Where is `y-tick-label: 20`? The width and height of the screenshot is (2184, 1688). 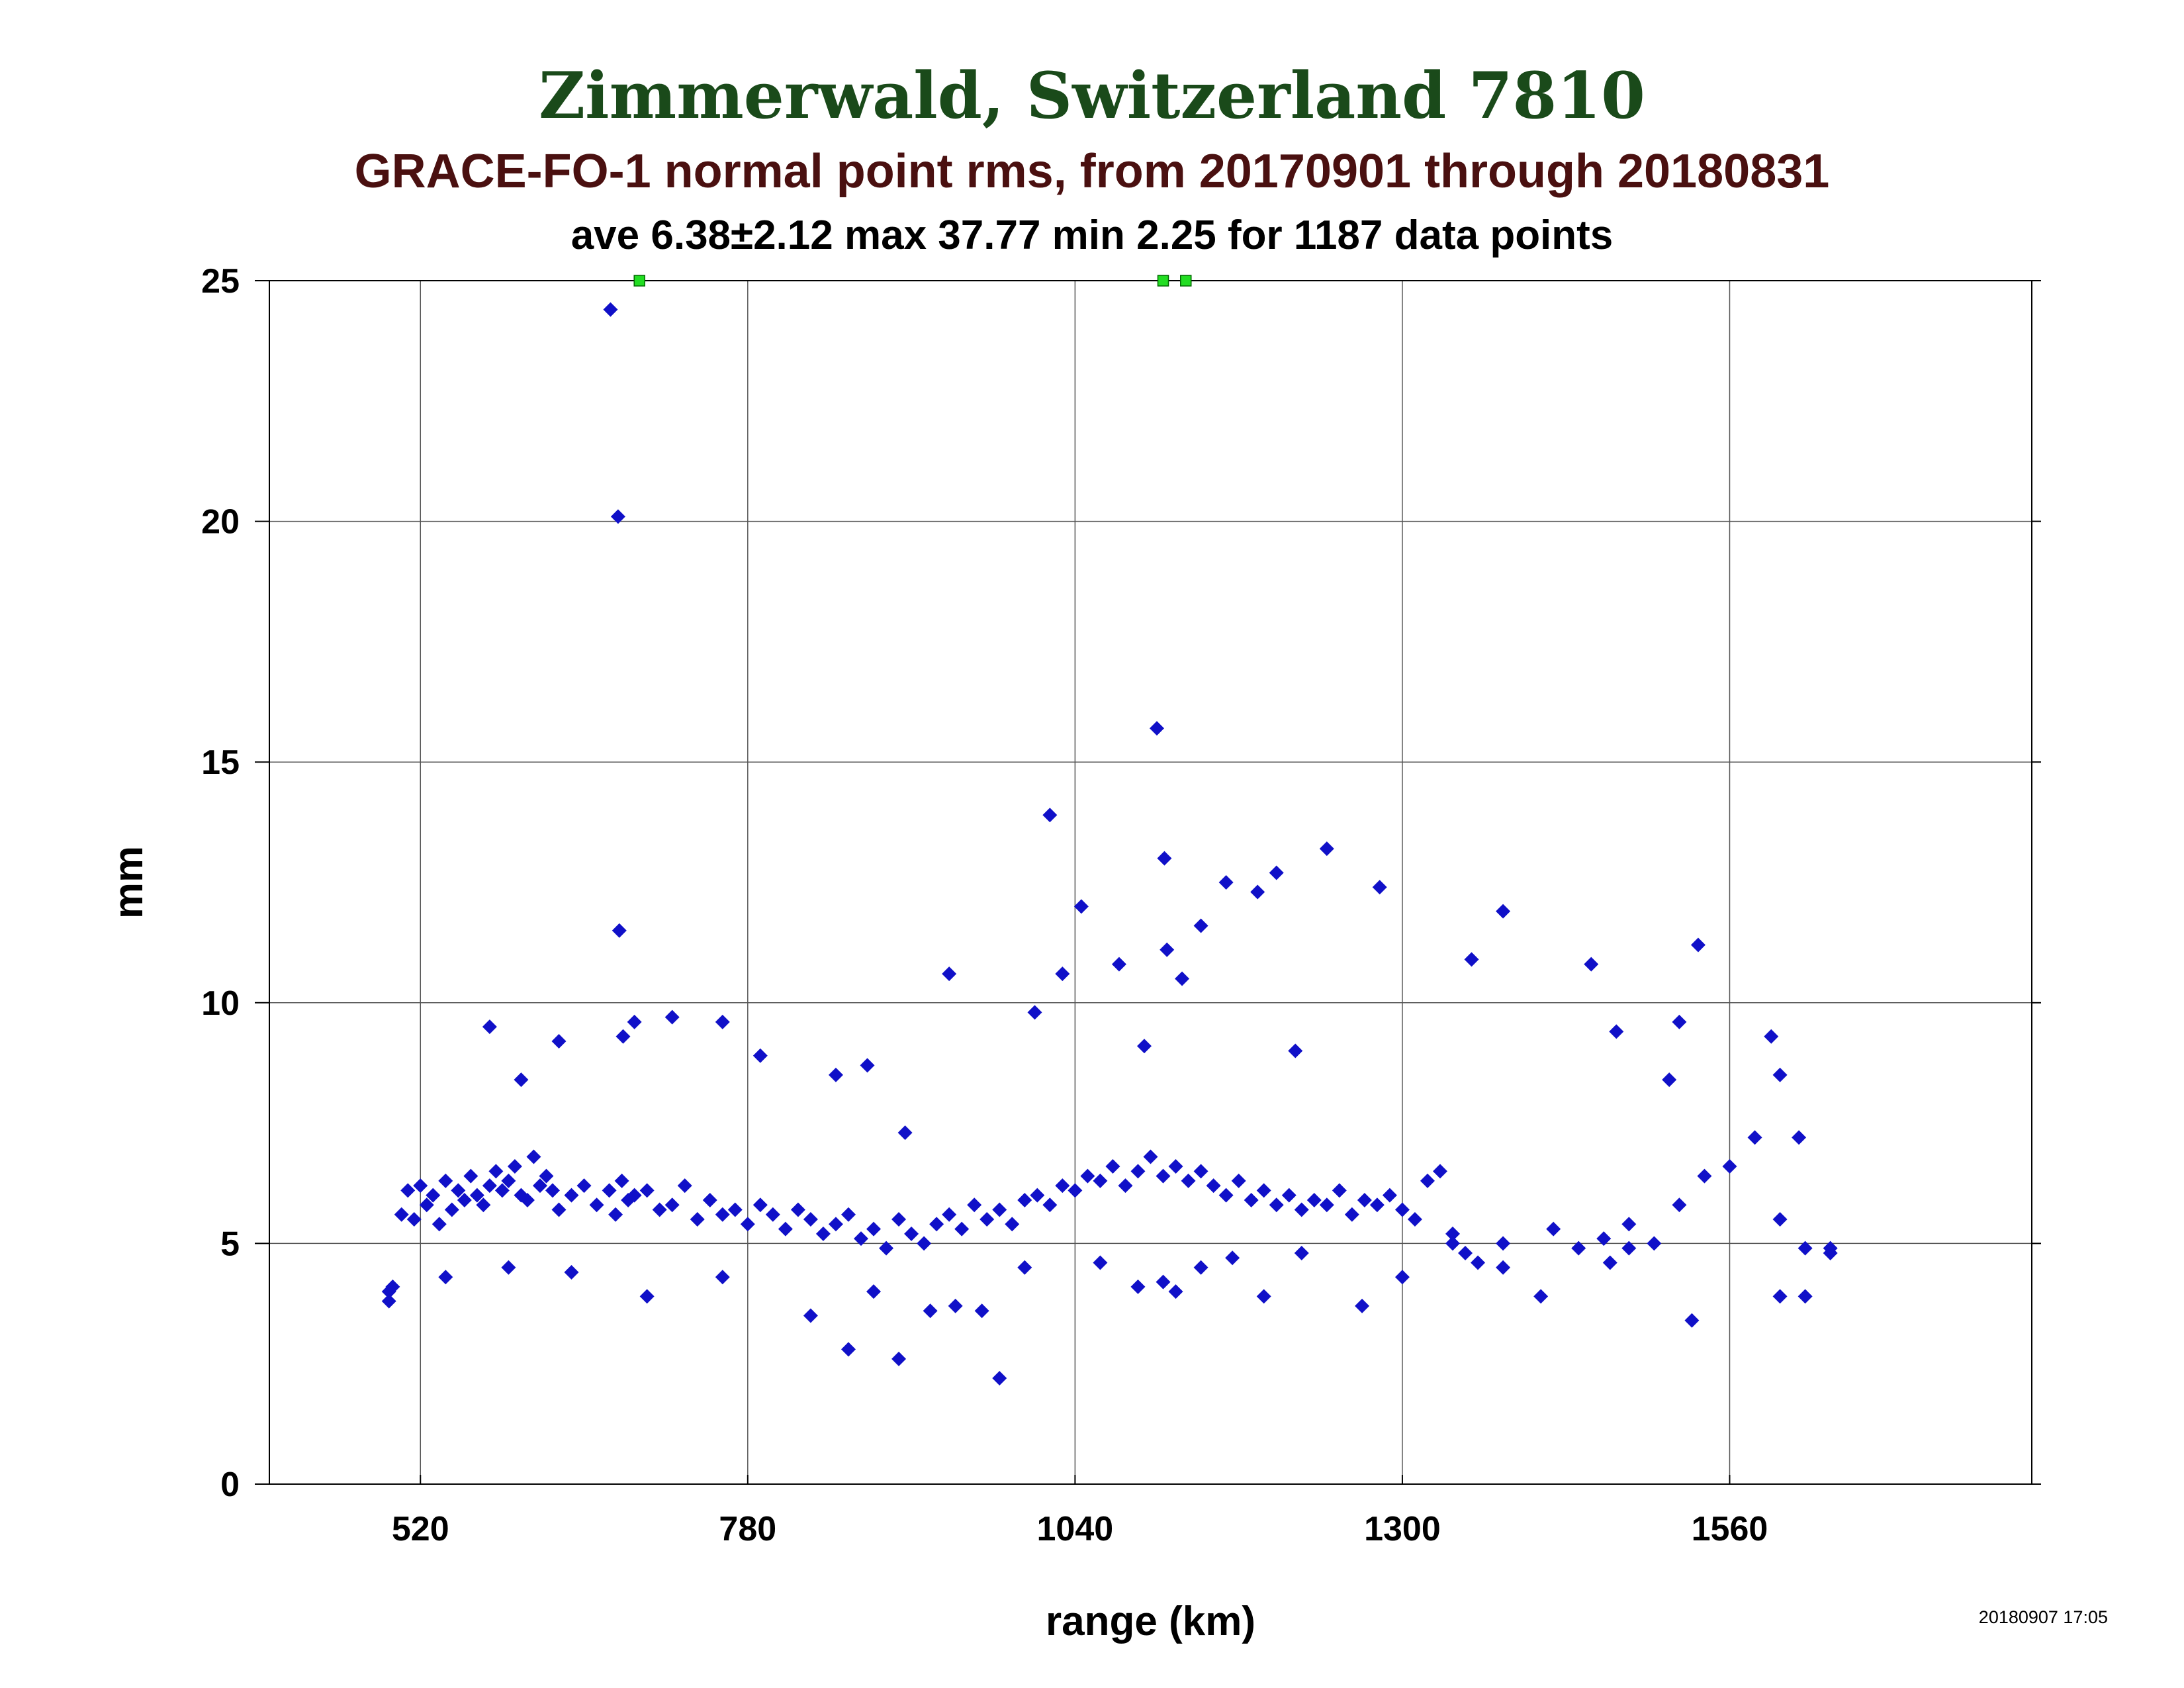
y-tick-label: 20 is located at coordinates (220, 522).